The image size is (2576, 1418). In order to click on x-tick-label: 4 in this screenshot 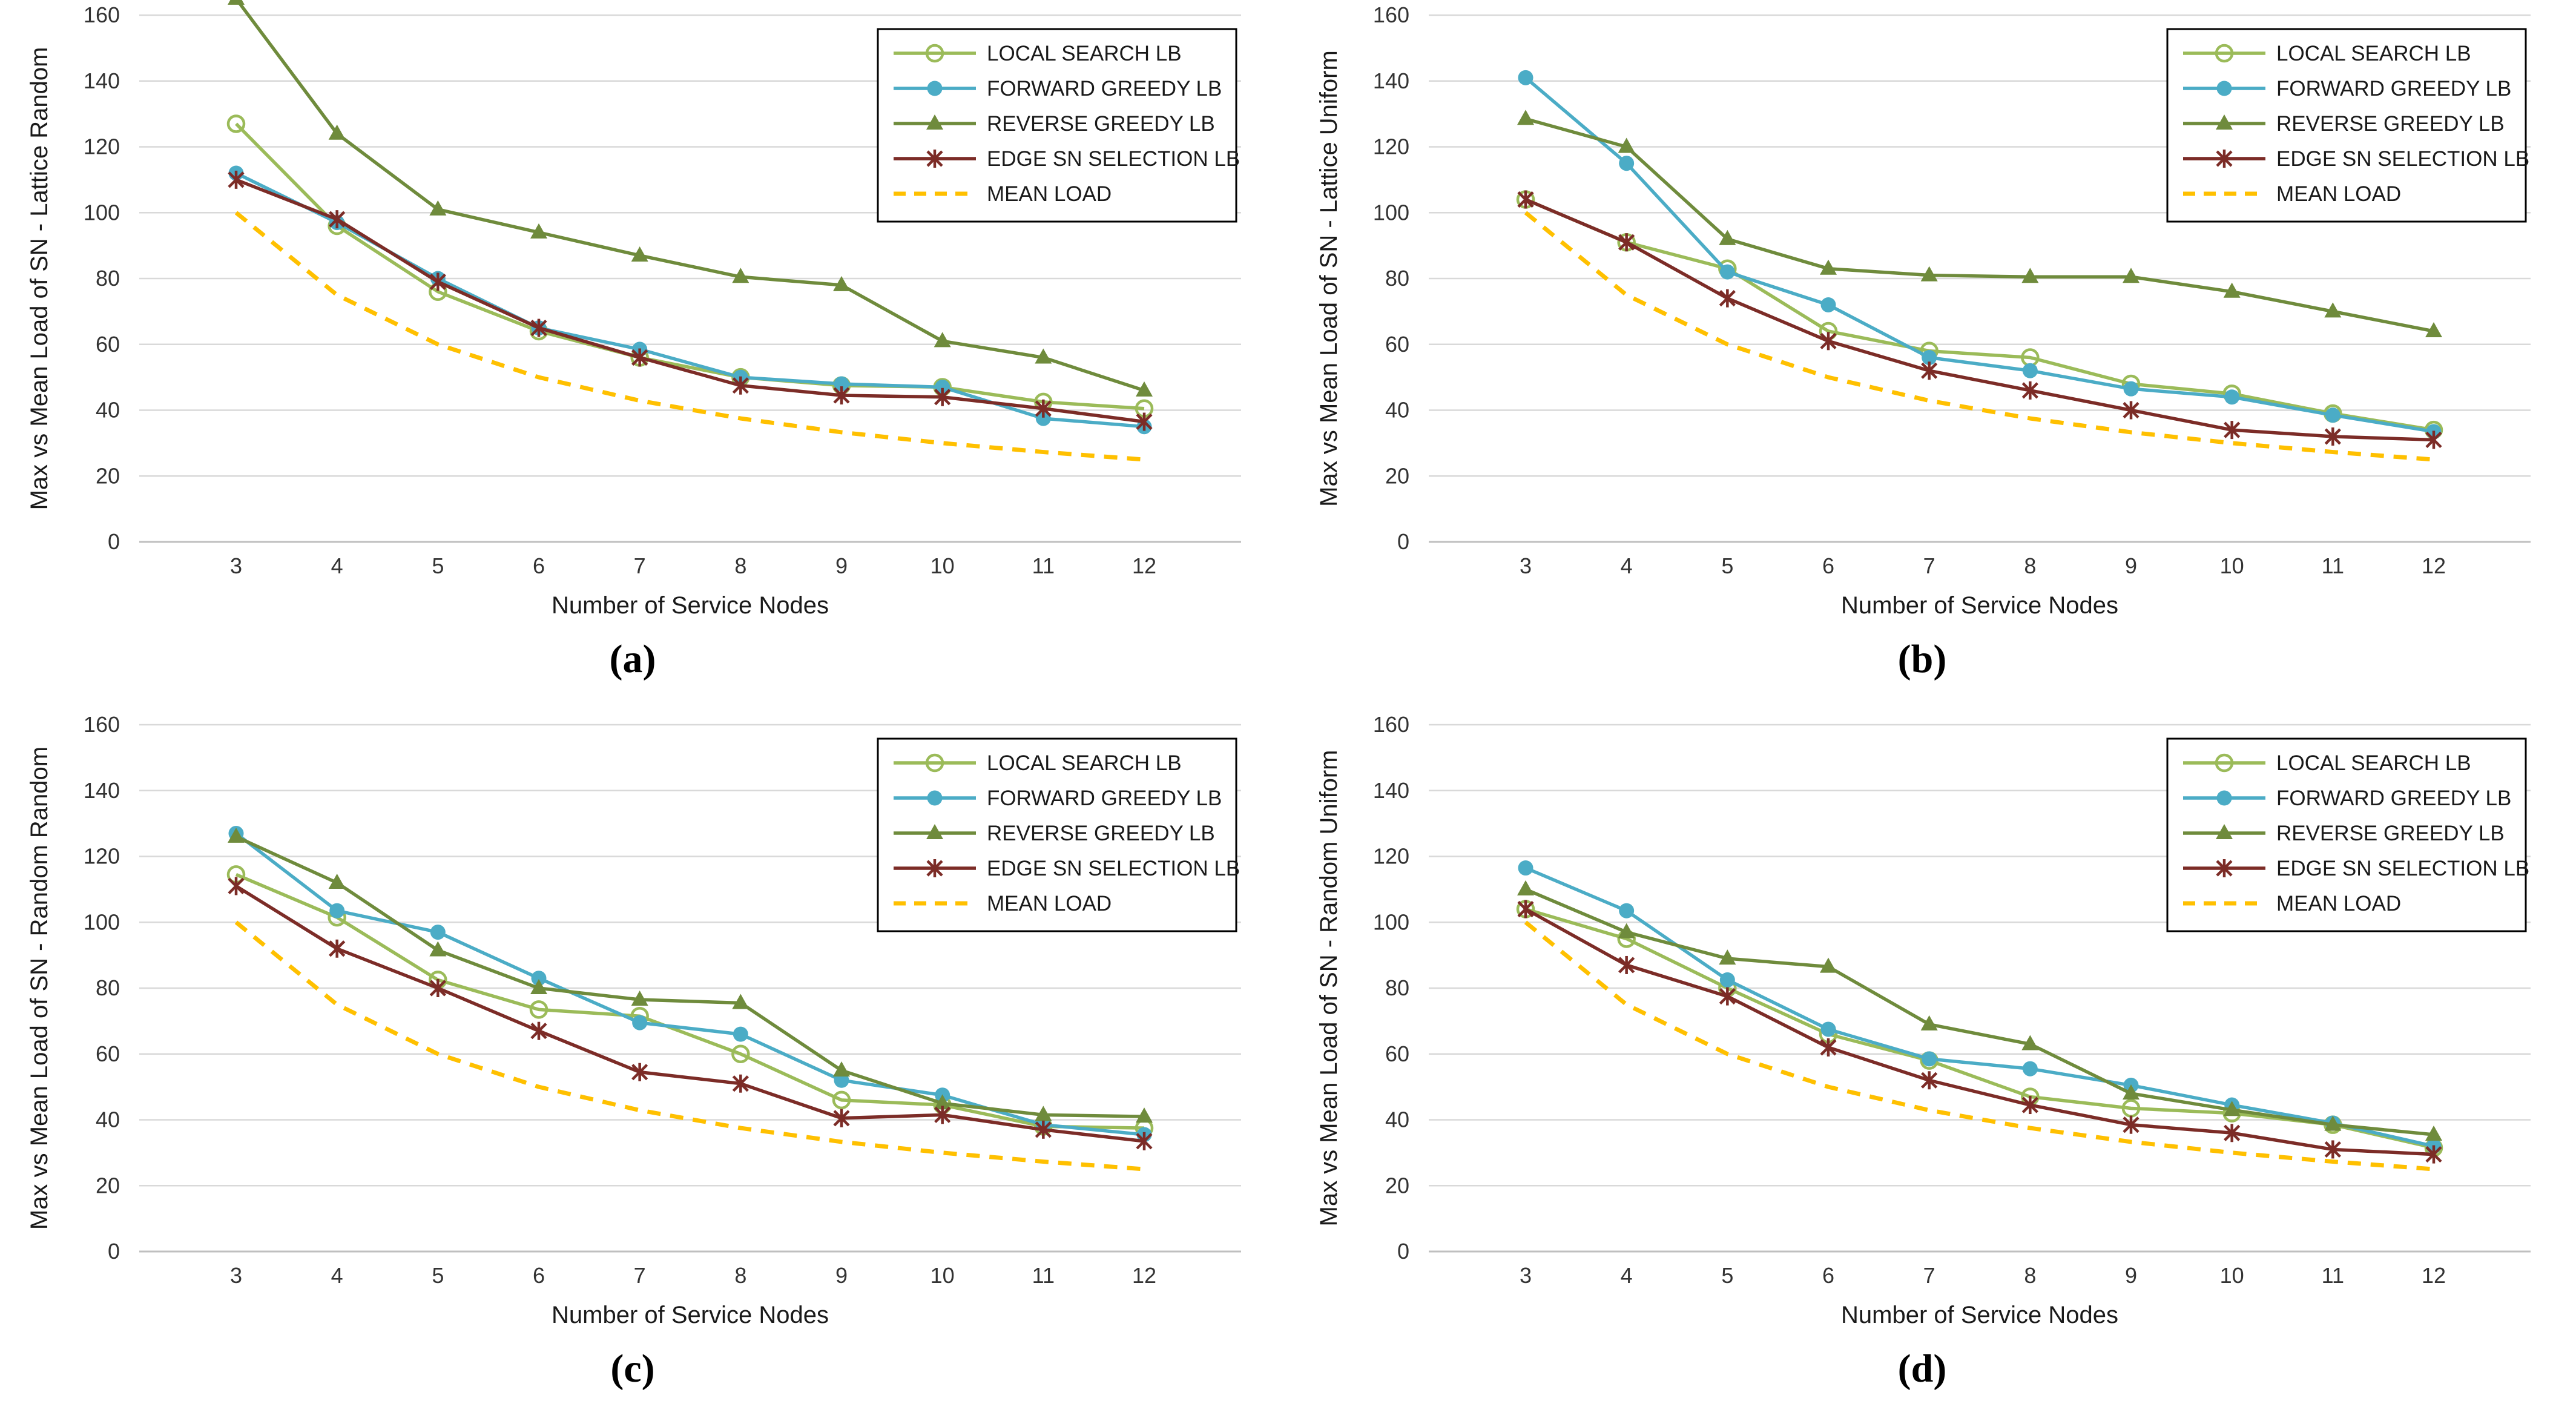, I will do `click(337, 1276)`.